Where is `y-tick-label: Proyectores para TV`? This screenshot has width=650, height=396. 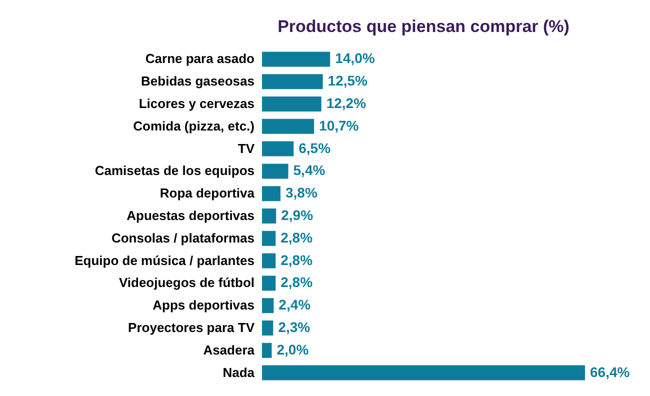
y-tick-label: Proyectores para TV is located at coordinates (191, 327).